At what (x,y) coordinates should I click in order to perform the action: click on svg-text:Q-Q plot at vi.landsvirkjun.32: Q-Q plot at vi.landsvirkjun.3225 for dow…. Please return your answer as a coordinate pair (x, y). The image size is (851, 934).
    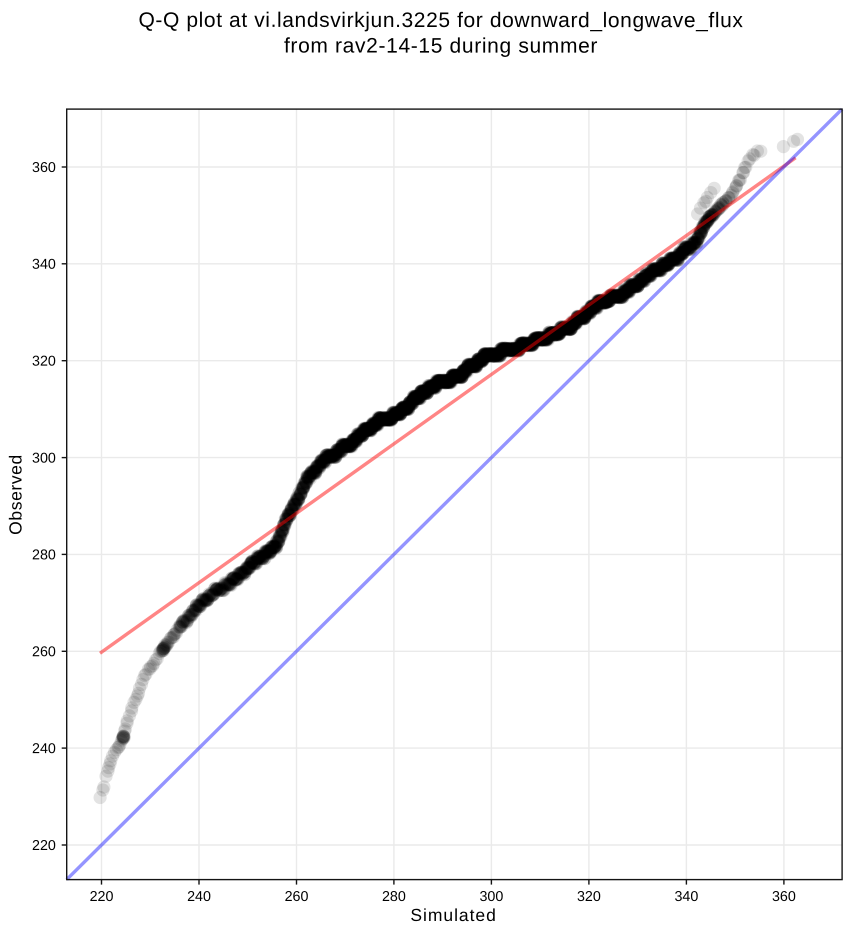
    Looking at the image, I should click on (440, 20).